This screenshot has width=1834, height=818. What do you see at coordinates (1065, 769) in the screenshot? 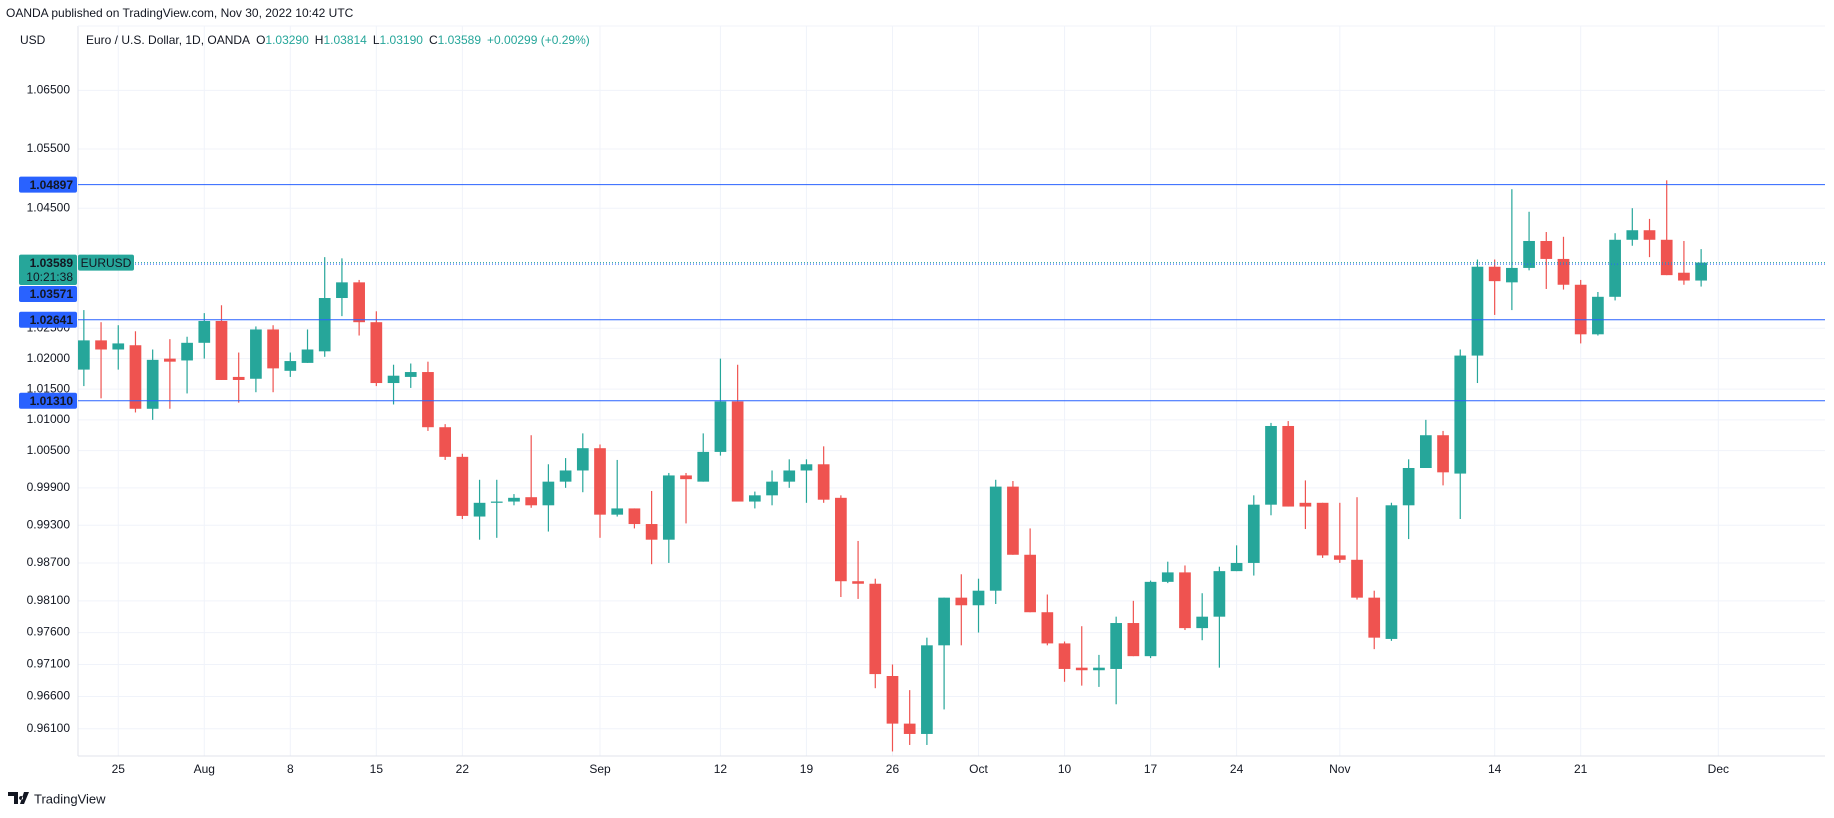
I see `x-tick-label: 10` at bounding box center [1065, 769].